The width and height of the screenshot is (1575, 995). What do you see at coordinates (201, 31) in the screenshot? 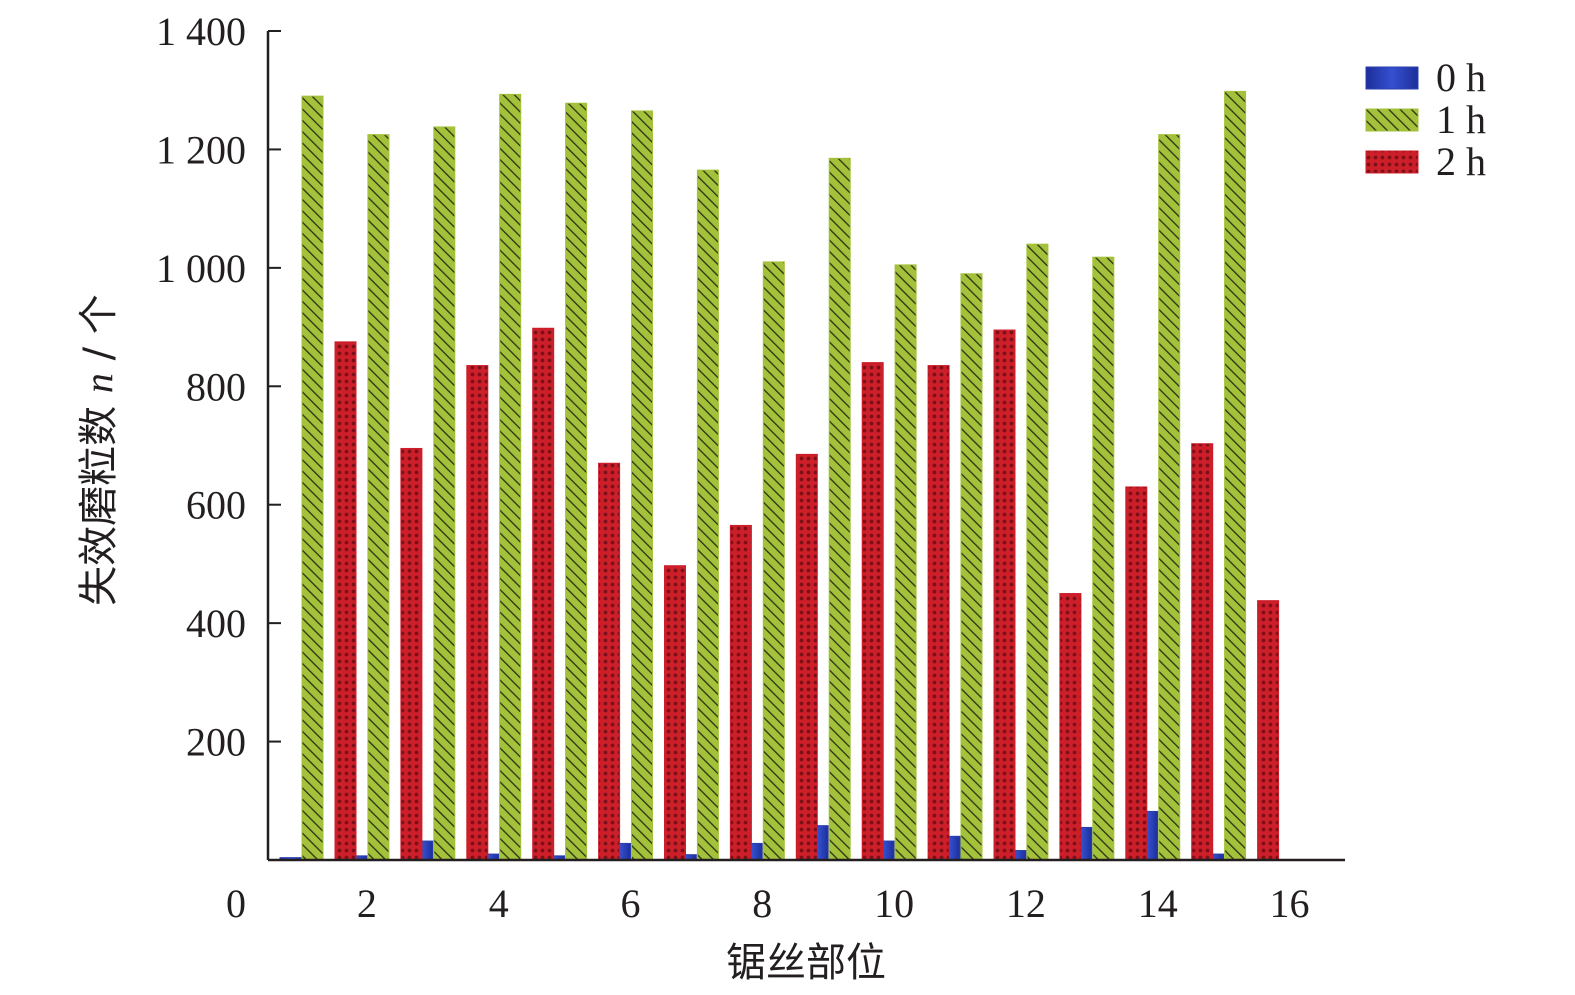
I see `y-tick-label: 1 400` at bounding box center [201, 31].